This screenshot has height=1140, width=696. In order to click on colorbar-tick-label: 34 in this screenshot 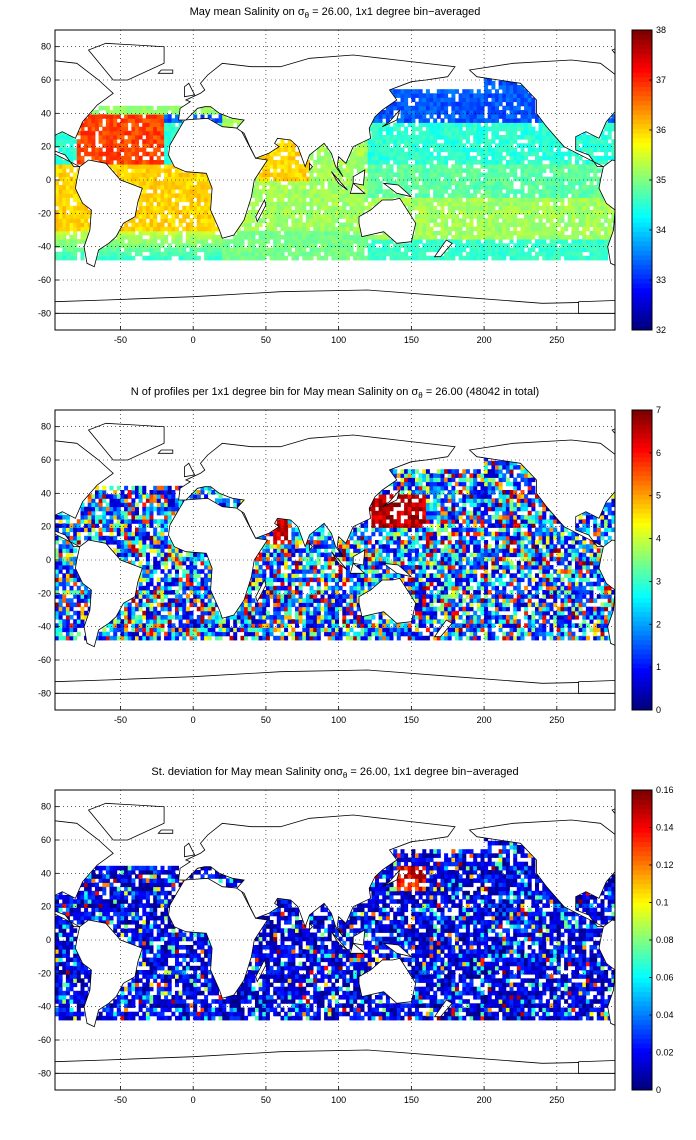, I will do `click(661, 230)`.